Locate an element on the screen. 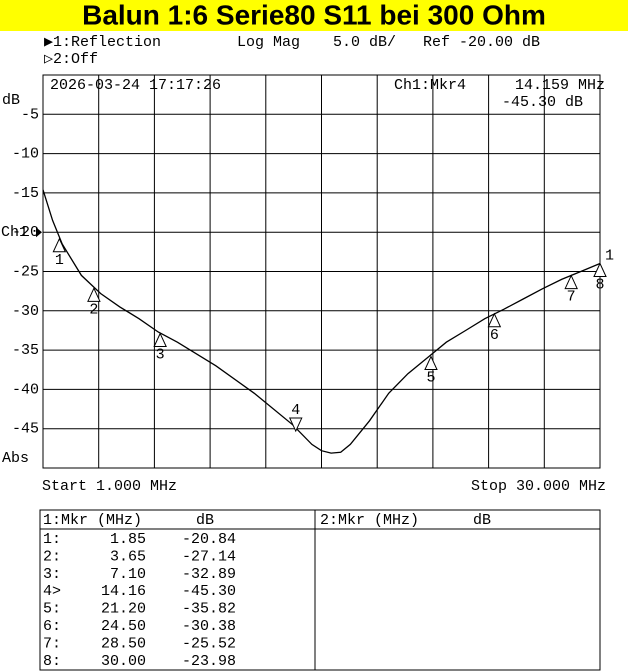  y-tick-label: -20 is located at coordinates (25, 232).